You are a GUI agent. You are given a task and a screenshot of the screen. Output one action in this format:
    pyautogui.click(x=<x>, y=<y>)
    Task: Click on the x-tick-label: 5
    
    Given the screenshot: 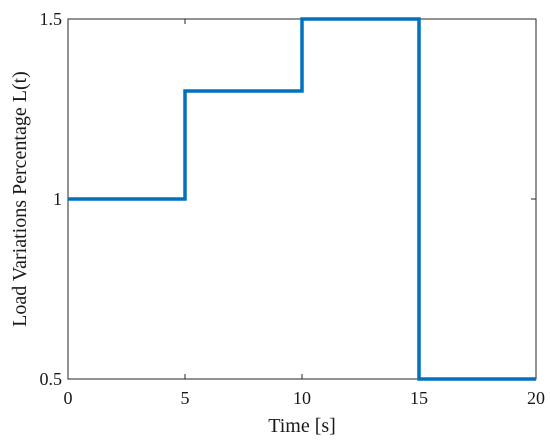 What is the action you would take?
    pyautogui.click(x=185, y=398)
    